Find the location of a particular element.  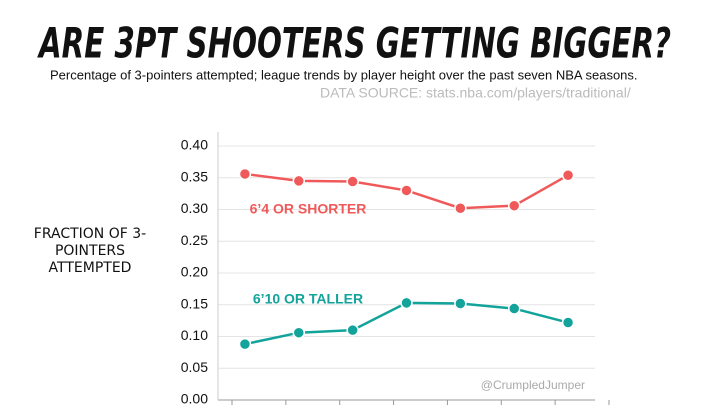

series-label: 6’10 OR TALLER is located at coordinates (308, 299).